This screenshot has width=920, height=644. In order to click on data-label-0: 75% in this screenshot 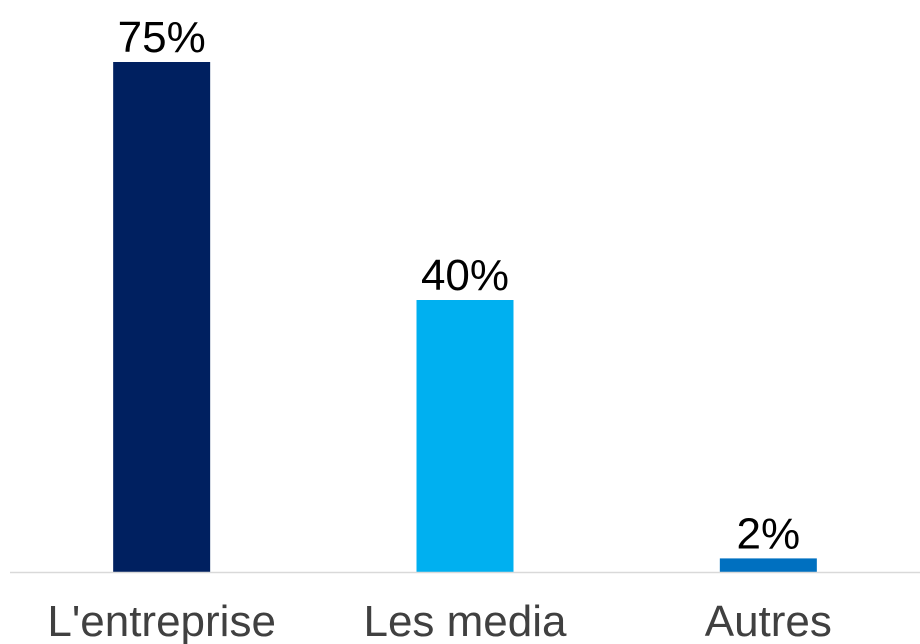, I will do `click(162, 37)`.